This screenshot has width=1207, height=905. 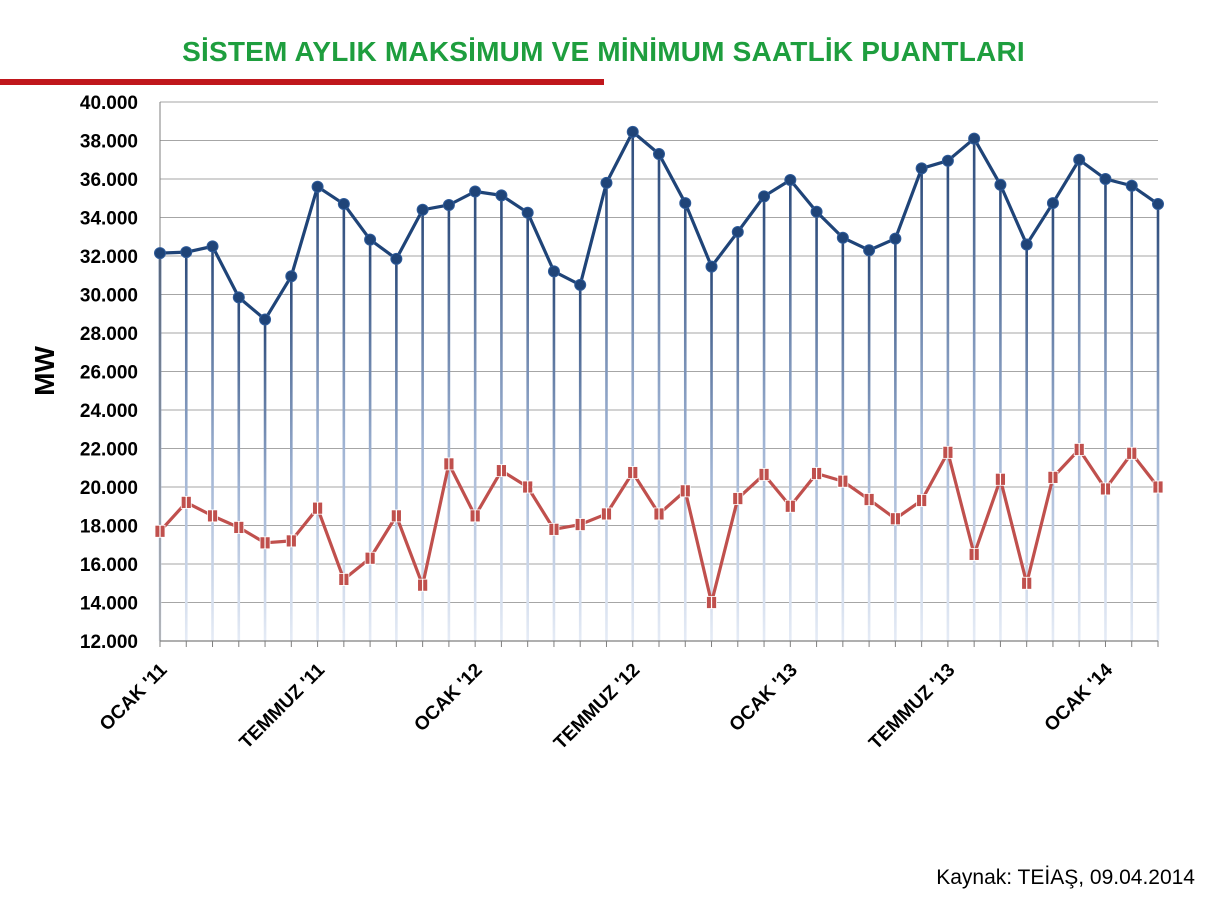 What do you see at coordinates (1065, 877) in the screenshot?
I see `source-note: Kaynak: TEİAŞ, 09.04.2014` at bounding box center [1065, 877].